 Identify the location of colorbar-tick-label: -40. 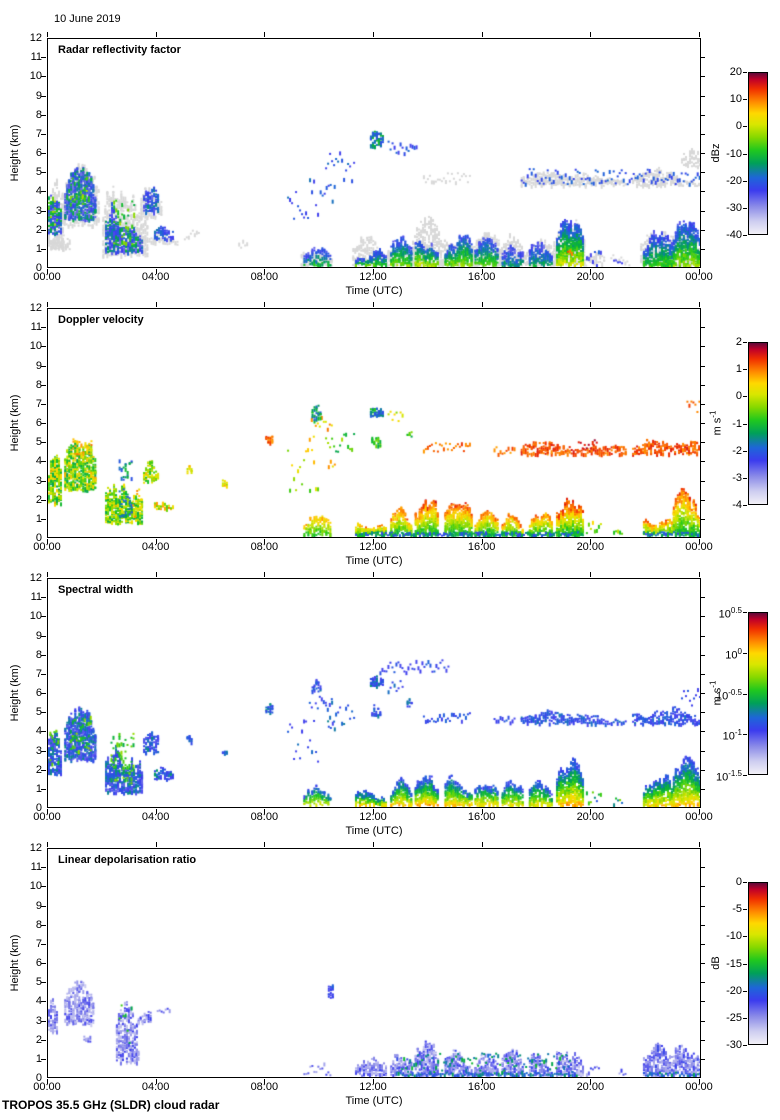
(734, 235).